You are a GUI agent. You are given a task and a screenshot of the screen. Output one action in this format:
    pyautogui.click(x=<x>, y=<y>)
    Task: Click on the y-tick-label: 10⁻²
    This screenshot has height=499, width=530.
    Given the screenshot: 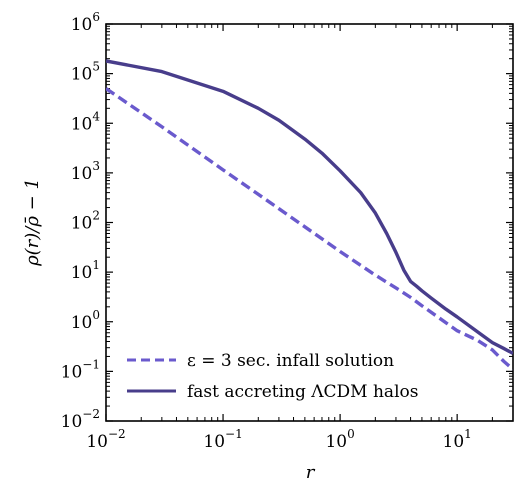 What is the action you would take?
    pyautogui.click(x=80, y=419)
    